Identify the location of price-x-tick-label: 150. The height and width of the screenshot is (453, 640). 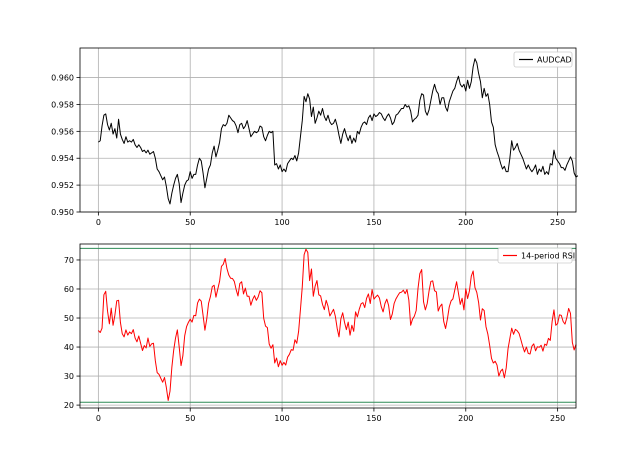
(373, 222).